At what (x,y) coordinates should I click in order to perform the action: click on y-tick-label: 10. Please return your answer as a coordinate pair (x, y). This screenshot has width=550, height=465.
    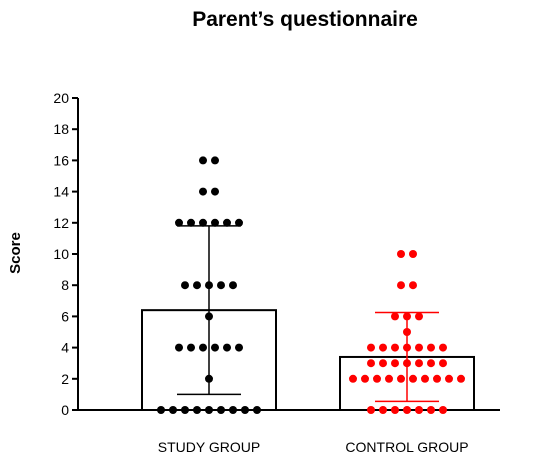
    Looking at the image, I should click on (61, 254).